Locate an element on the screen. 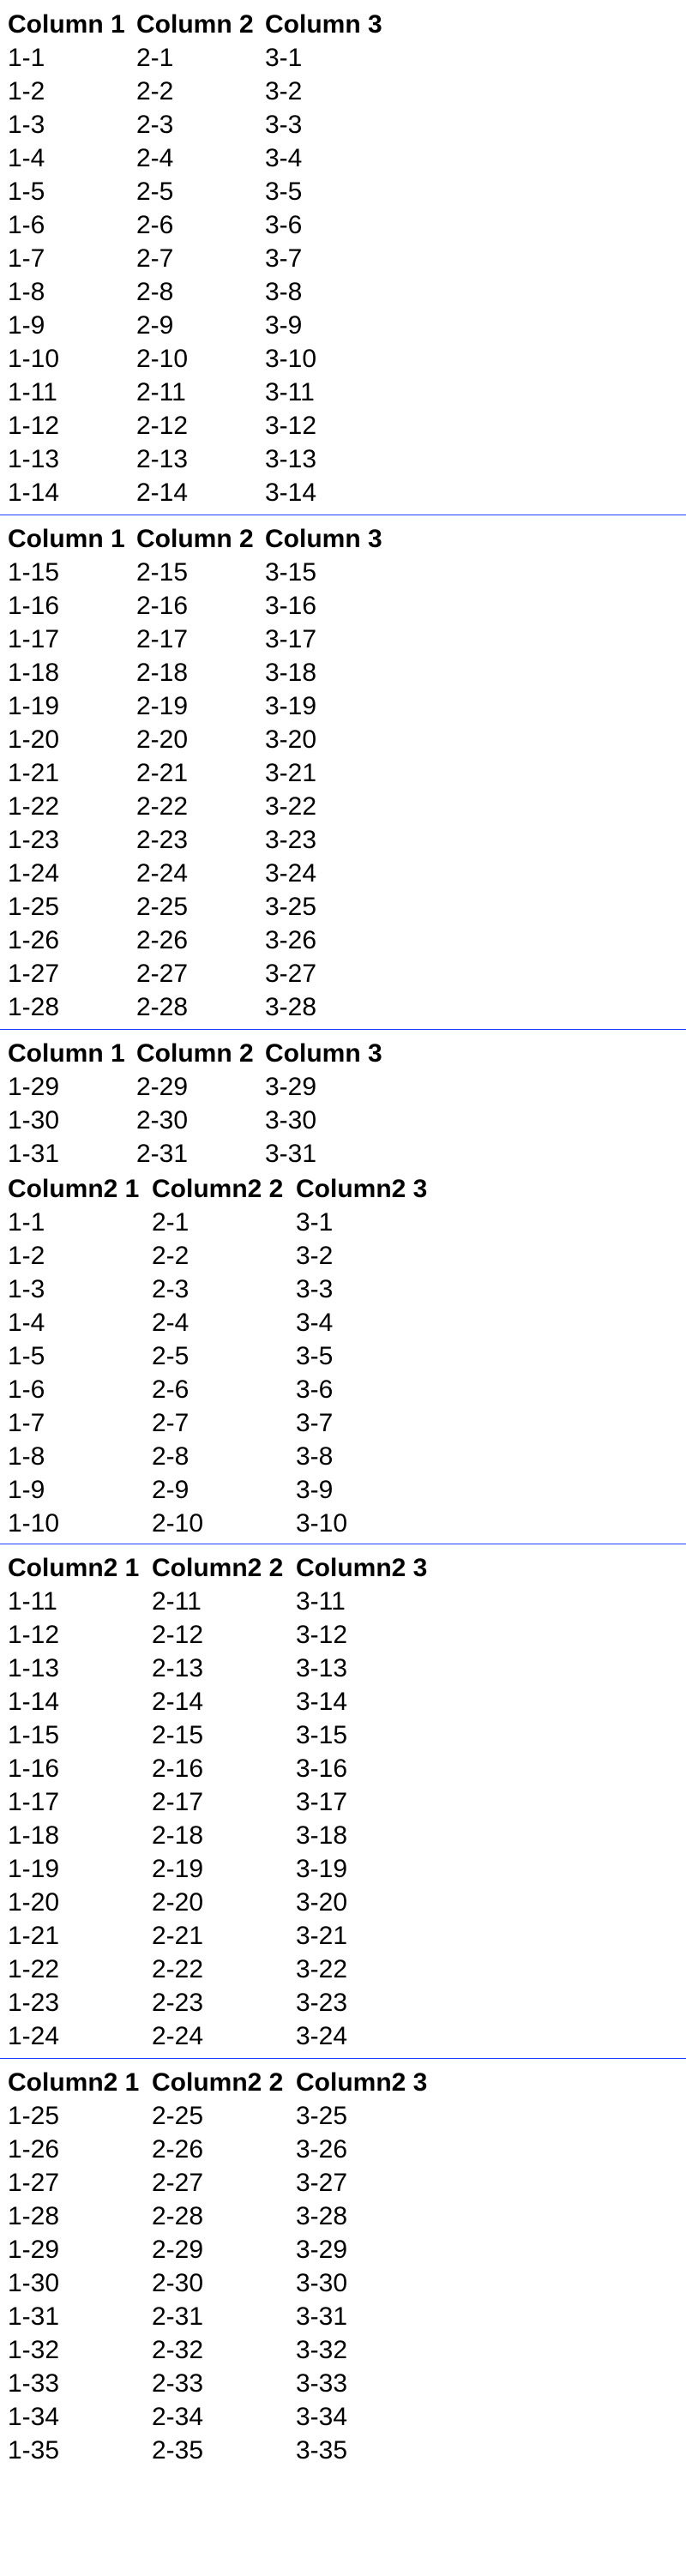 The image size is (686, 2576). table-cell: 1-5 is located at coordinates (27, 1356).